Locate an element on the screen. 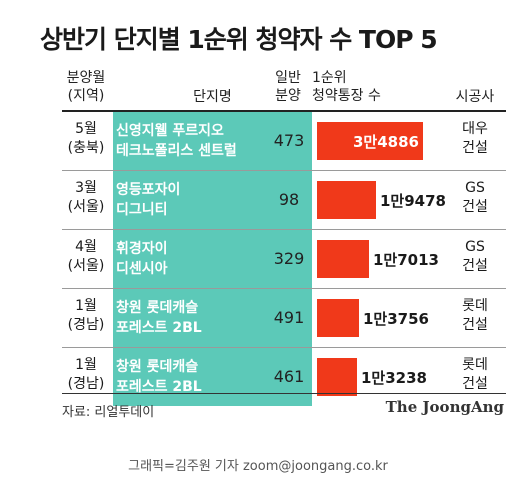 Image resolution: width=516 pixels, height=490 pixels. table-row: 5월 (충북) 신영지웰 푸르지오 테크노폴리스 센트럴 473 3만4886 대우 건설 is located at coordinates (284, 141).